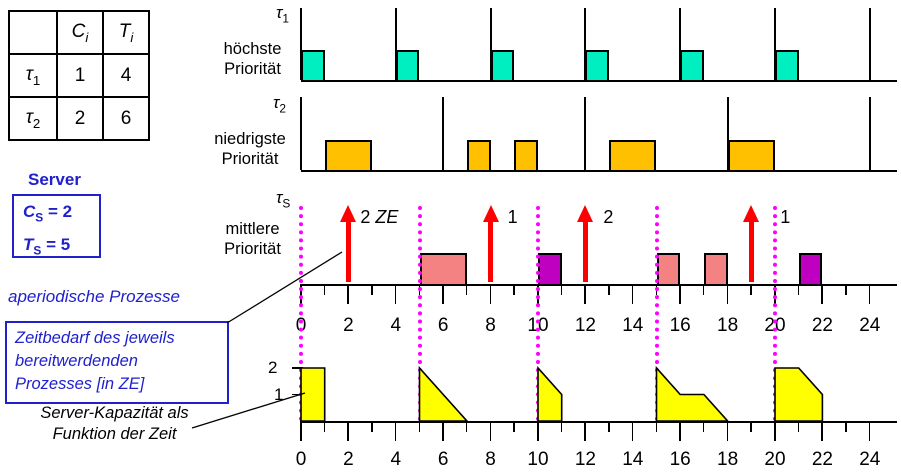 The image size is (901, 476). What do you see at coordinates (279, 104) in the screenshot?
I see `tau2-symbol: τ2` at bounding box center [279, 104].